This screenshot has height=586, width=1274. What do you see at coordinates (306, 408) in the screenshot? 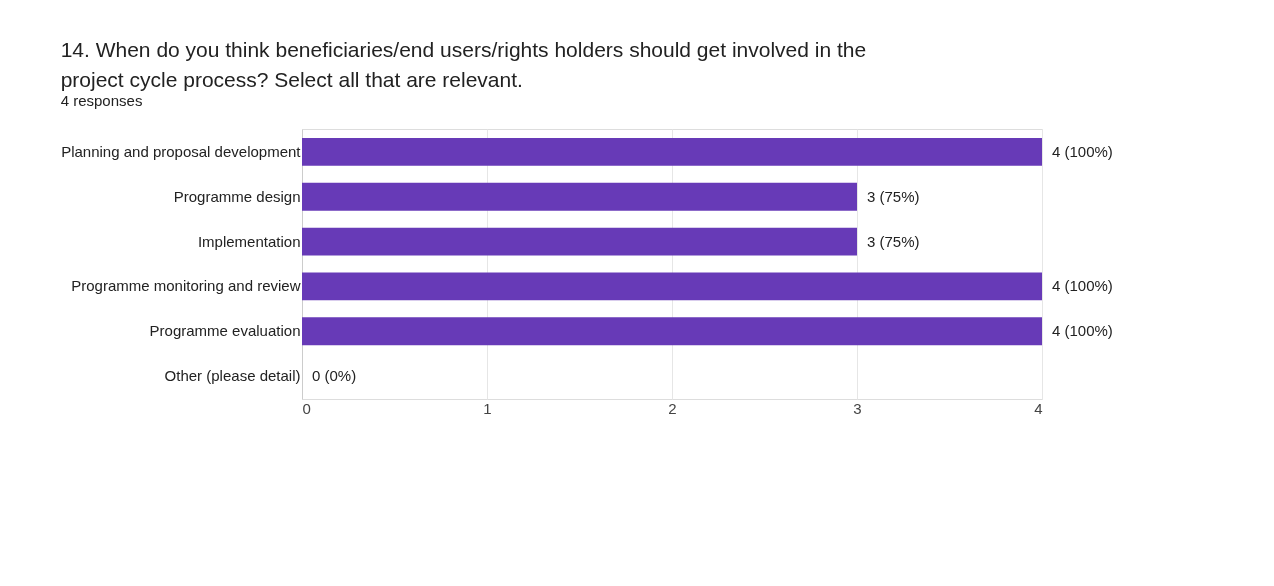
I see `x-tick-label: 0` at bounding box center [306, 408].